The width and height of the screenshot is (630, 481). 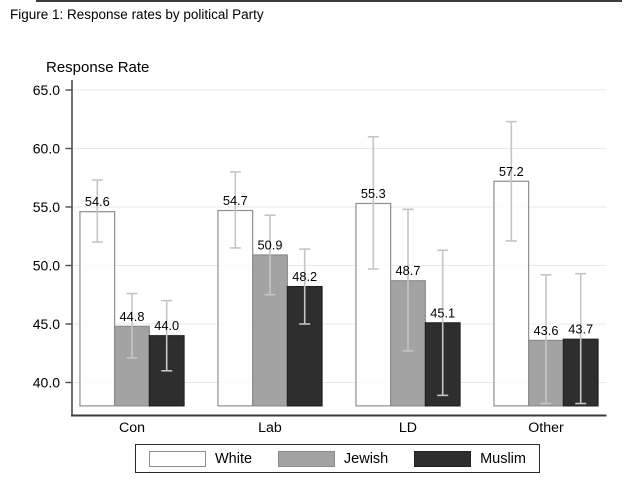 What do you see at coordinates (443, 458) in the screenshot?
I see `legend-swatch-muslim` at bounding box center [443, 458].